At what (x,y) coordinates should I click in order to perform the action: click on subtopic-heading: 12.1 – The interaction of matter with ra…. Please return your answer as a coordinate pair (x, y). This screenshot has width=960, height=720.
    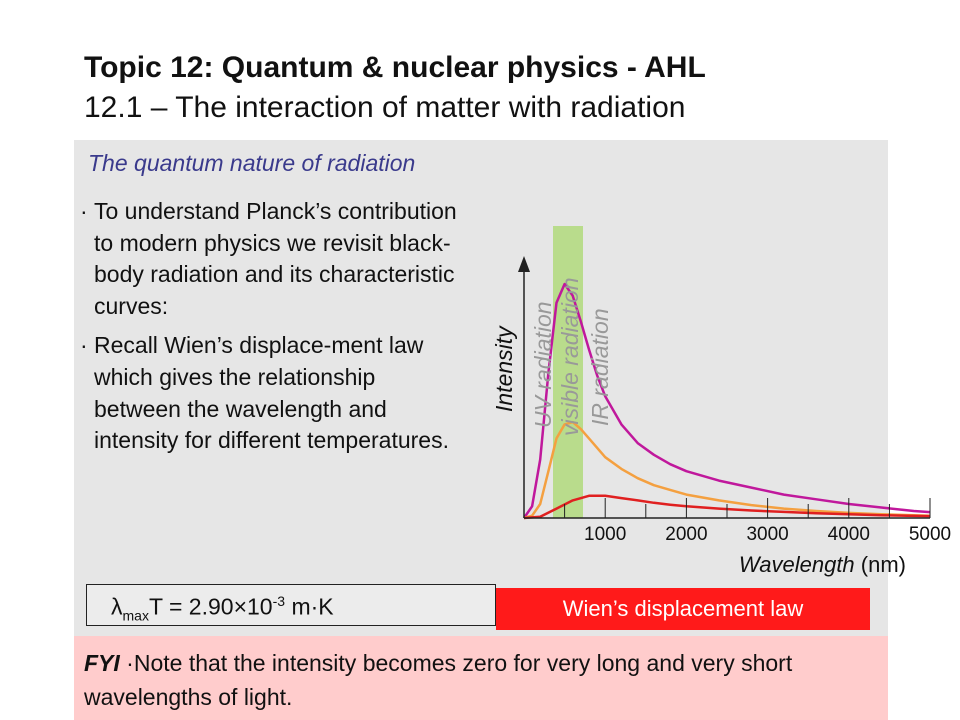
    Looking at the image, I should click on (385, 107).